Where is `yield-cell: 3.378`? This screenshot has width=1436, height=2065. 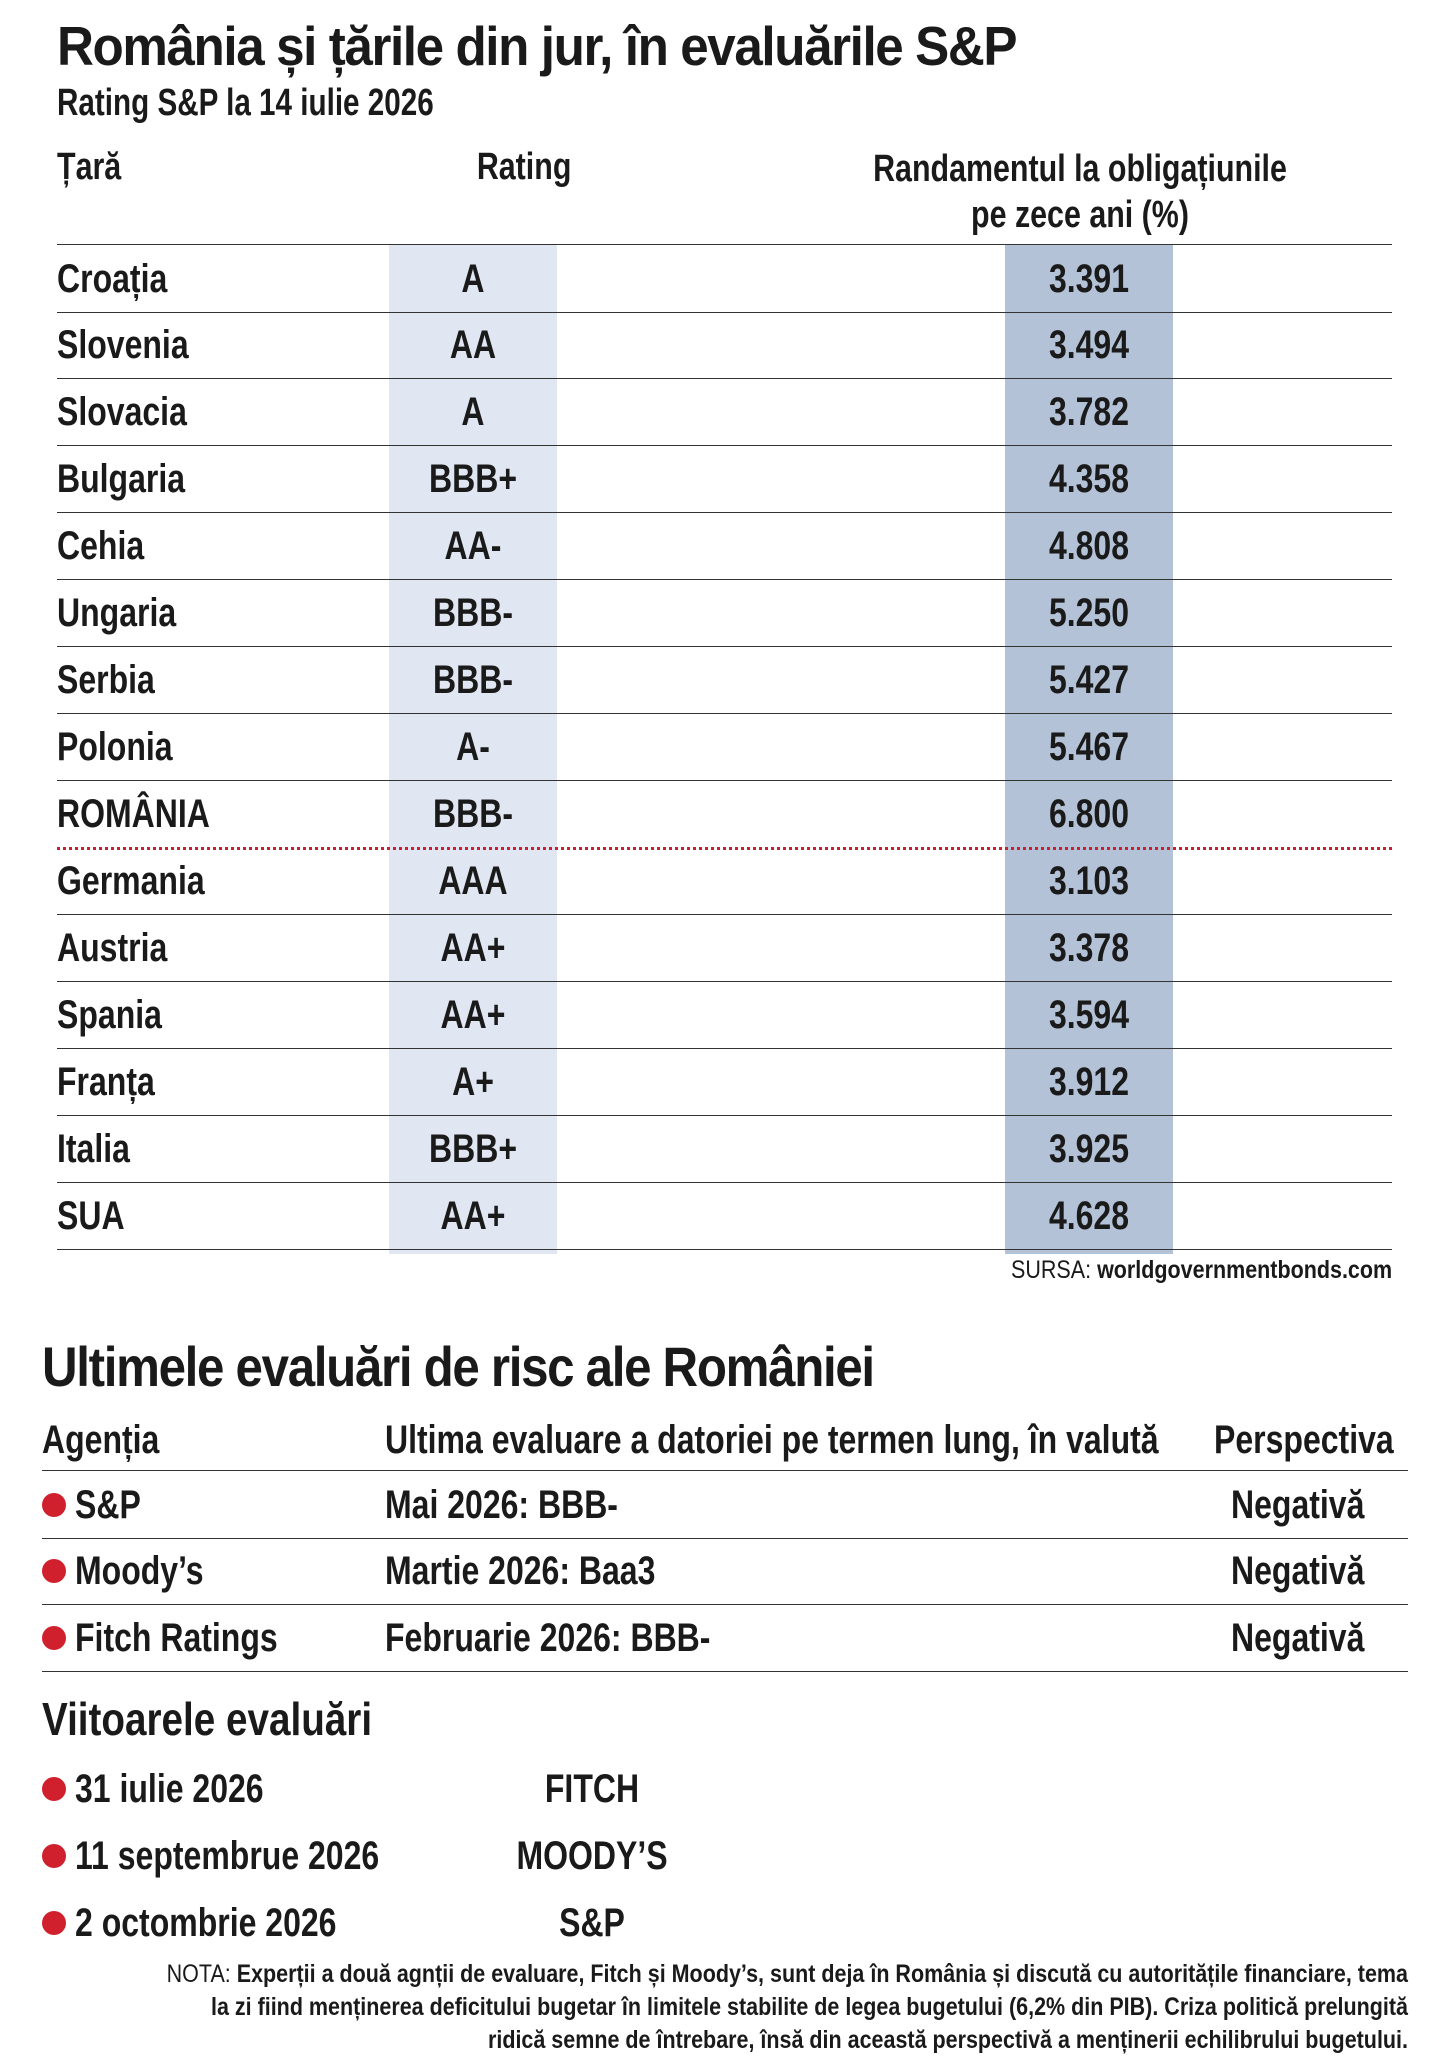 yield-cell: 3.378 is located at coordinates (1089, 948).